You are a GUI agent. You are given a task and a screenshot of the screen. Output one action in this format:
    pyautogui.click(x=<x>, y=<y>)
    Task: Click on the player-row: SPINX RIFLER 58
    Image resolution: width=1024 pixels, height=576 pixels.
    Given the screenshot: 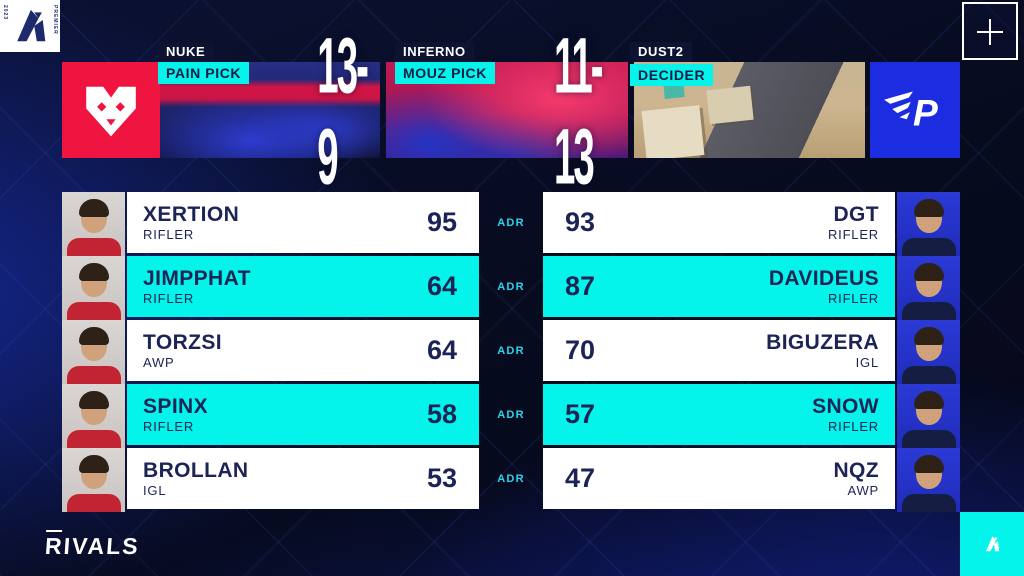 What is the action you would take?
    pyautogui.click(x=303, y=414)
    